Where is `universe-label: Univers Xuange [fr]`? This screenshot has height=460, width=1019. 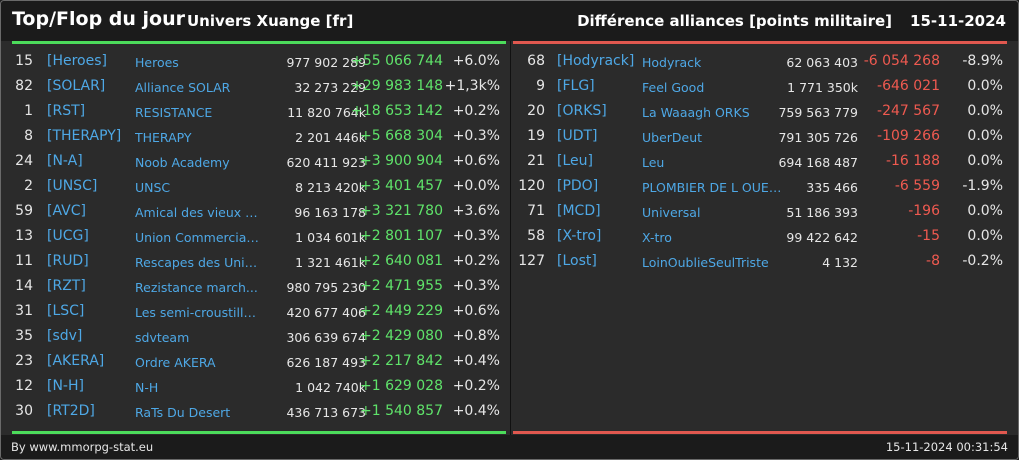 universe-label: Univers Xuange [fr] is located at coordinates (270, 21).